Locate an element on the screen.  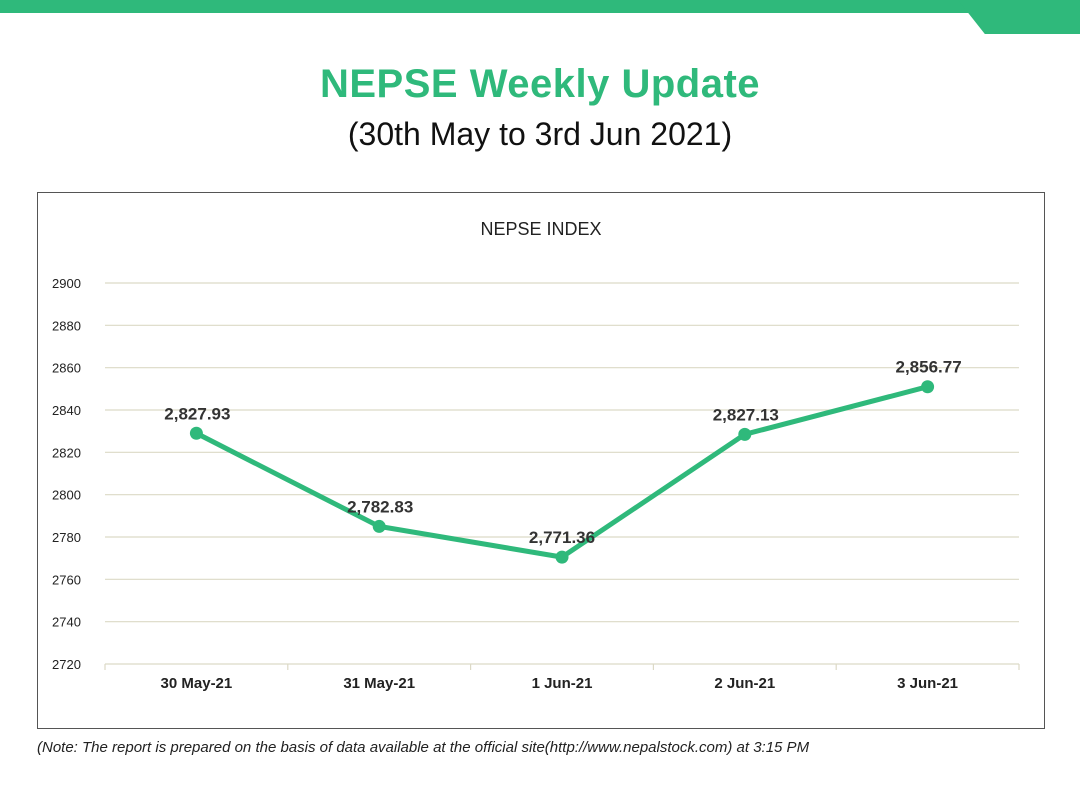
top-accent-bar is located at coordinates (540, 6).